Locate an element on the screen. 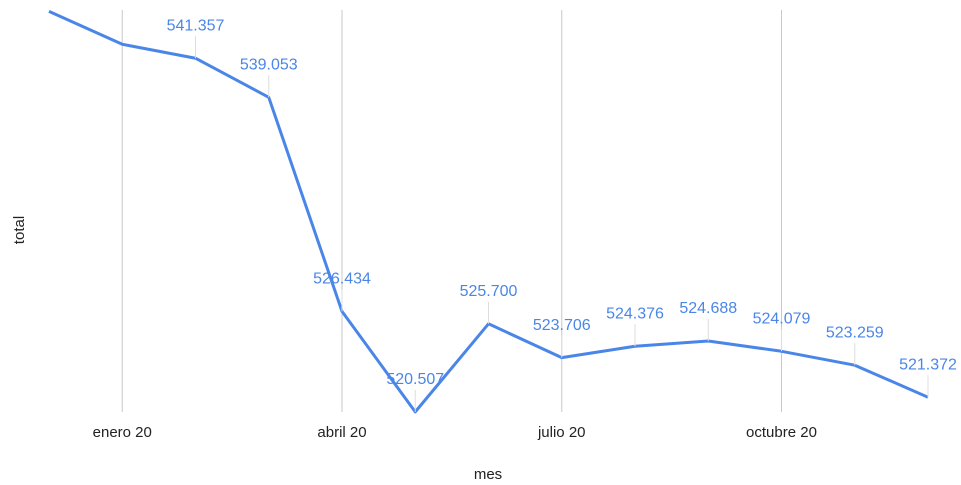 Image resolution: width=961 pixels, height=485 pixels. data-label: 524.688 is located at coordinates (708, 308).